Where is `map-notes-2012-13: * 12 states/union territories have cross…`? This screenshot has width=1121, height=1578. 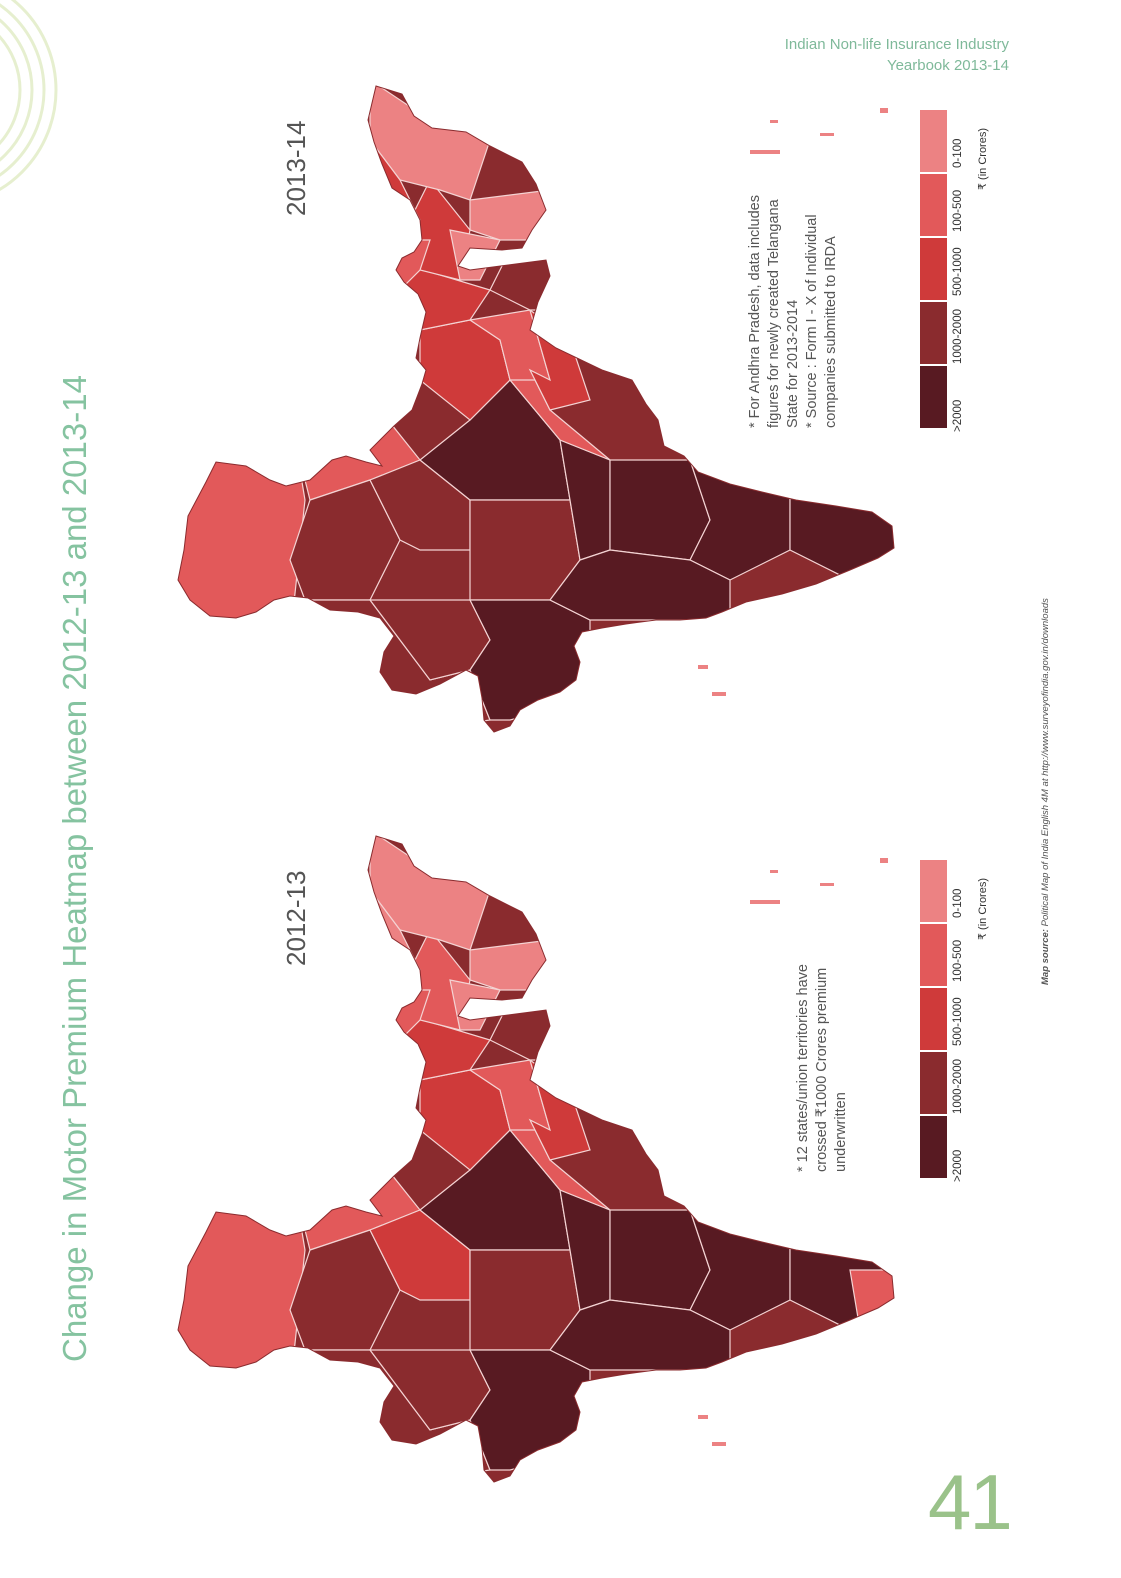 map-notes-2012-13: * 12 states/union territories have cross… is located at coordinates (822, 1068).